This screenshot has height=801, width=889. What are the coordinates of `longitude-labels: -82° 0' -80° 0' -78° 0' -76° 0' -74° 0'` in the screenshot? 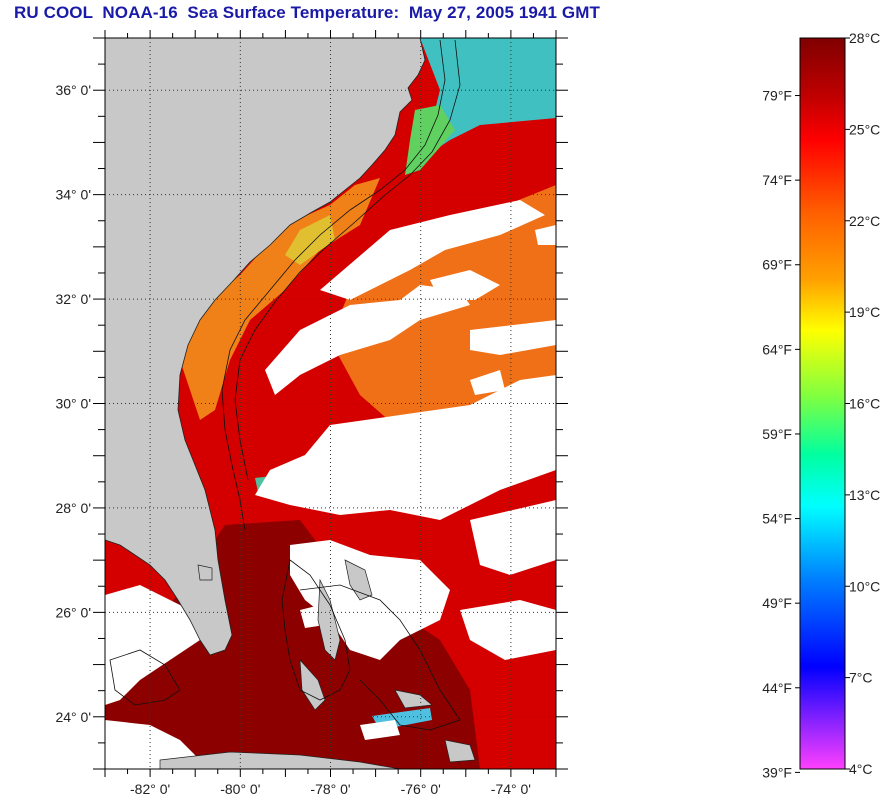 It's located at (330, 789).